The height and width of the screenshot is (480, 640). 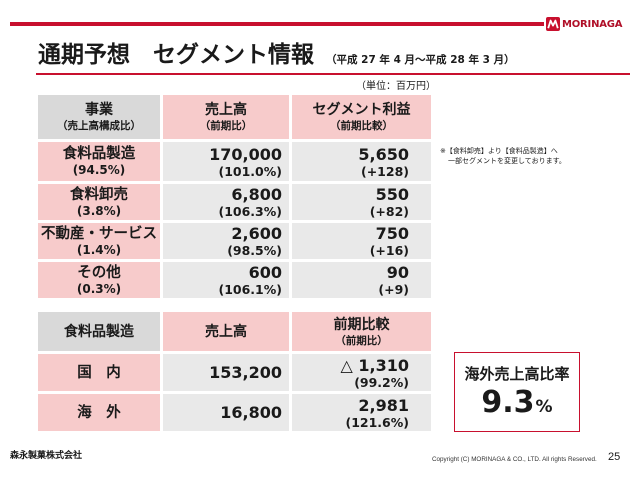 I want to click on region-change: 2,981, so click(x=383, y=405).